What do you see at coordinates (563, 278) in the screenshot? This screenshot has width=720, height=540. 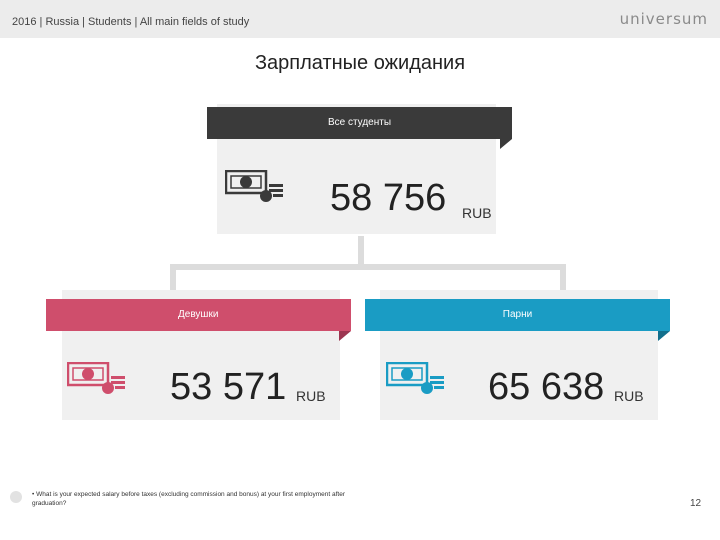 I see `connector-right-drop` at bounding box center [563, 278].